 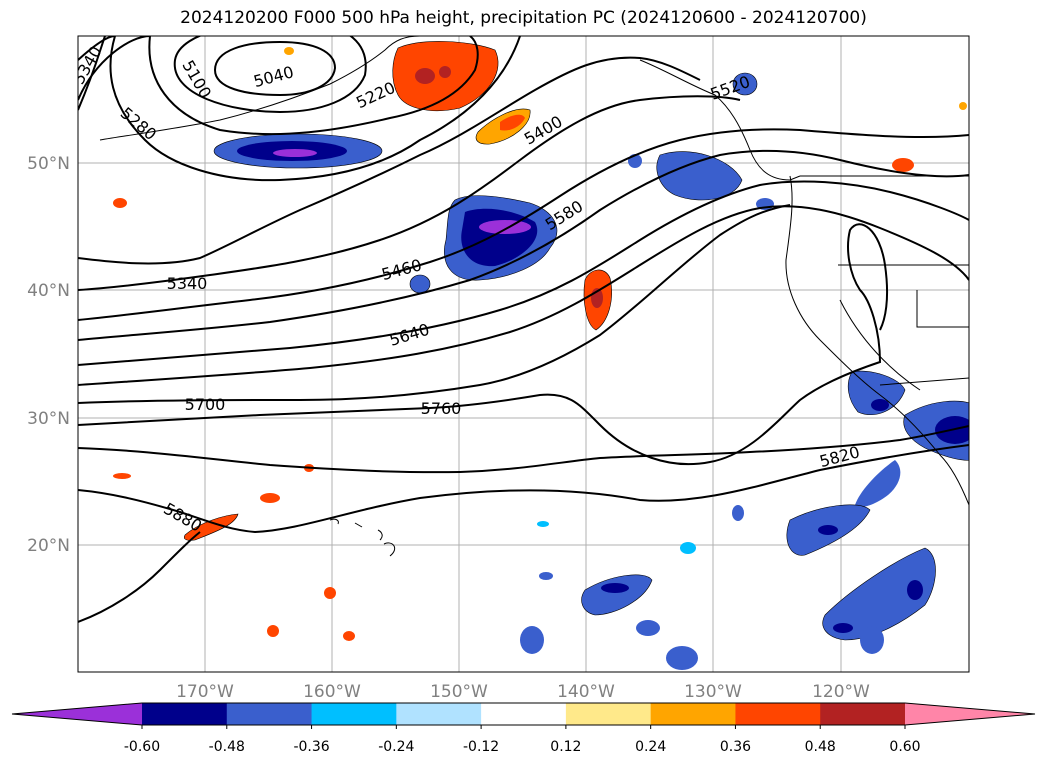 I want to click on lon-label: 130°W, so click(x=713, y=692).